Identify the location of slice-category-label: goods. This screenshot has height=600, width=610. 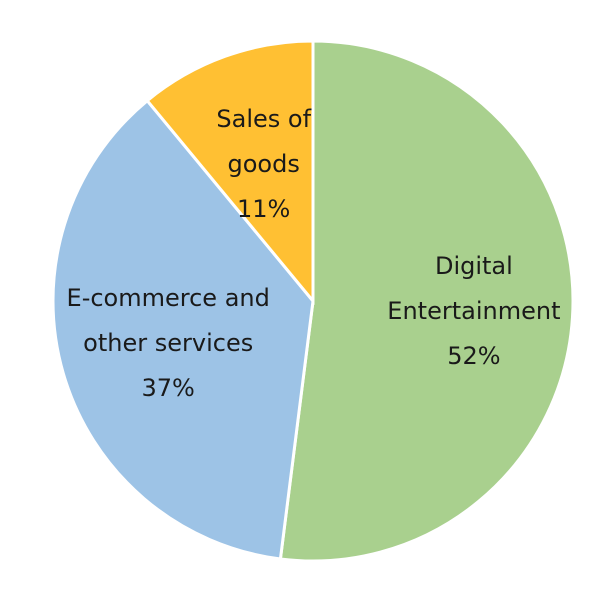
(264, 164).